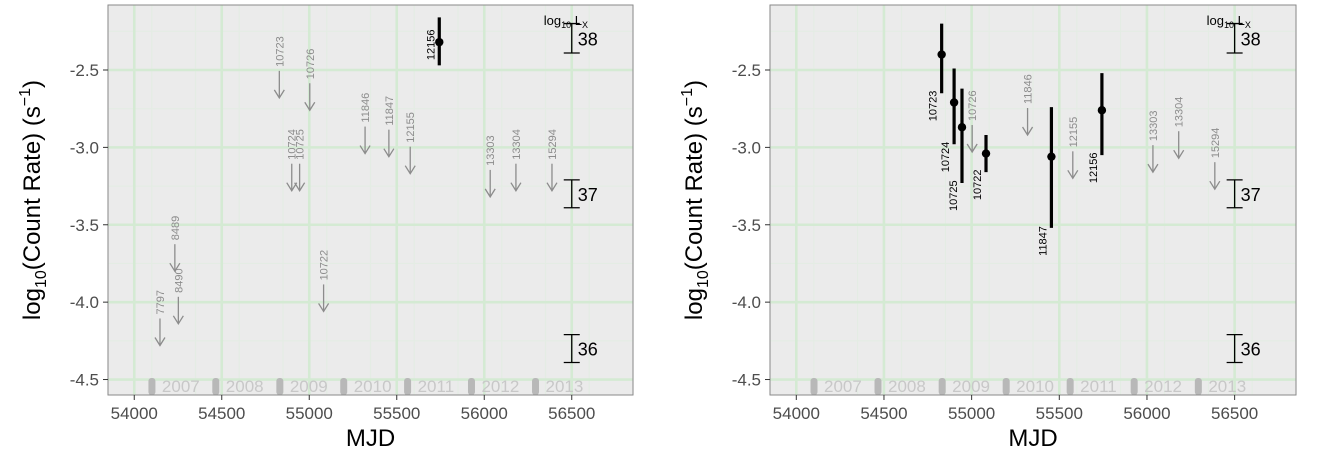 This screenshot has height=453, width=1321. What do you see at coordinates (814, 386) in the screenshot?
I see `right-year-marker-2007` at bounding box center [814, 386].